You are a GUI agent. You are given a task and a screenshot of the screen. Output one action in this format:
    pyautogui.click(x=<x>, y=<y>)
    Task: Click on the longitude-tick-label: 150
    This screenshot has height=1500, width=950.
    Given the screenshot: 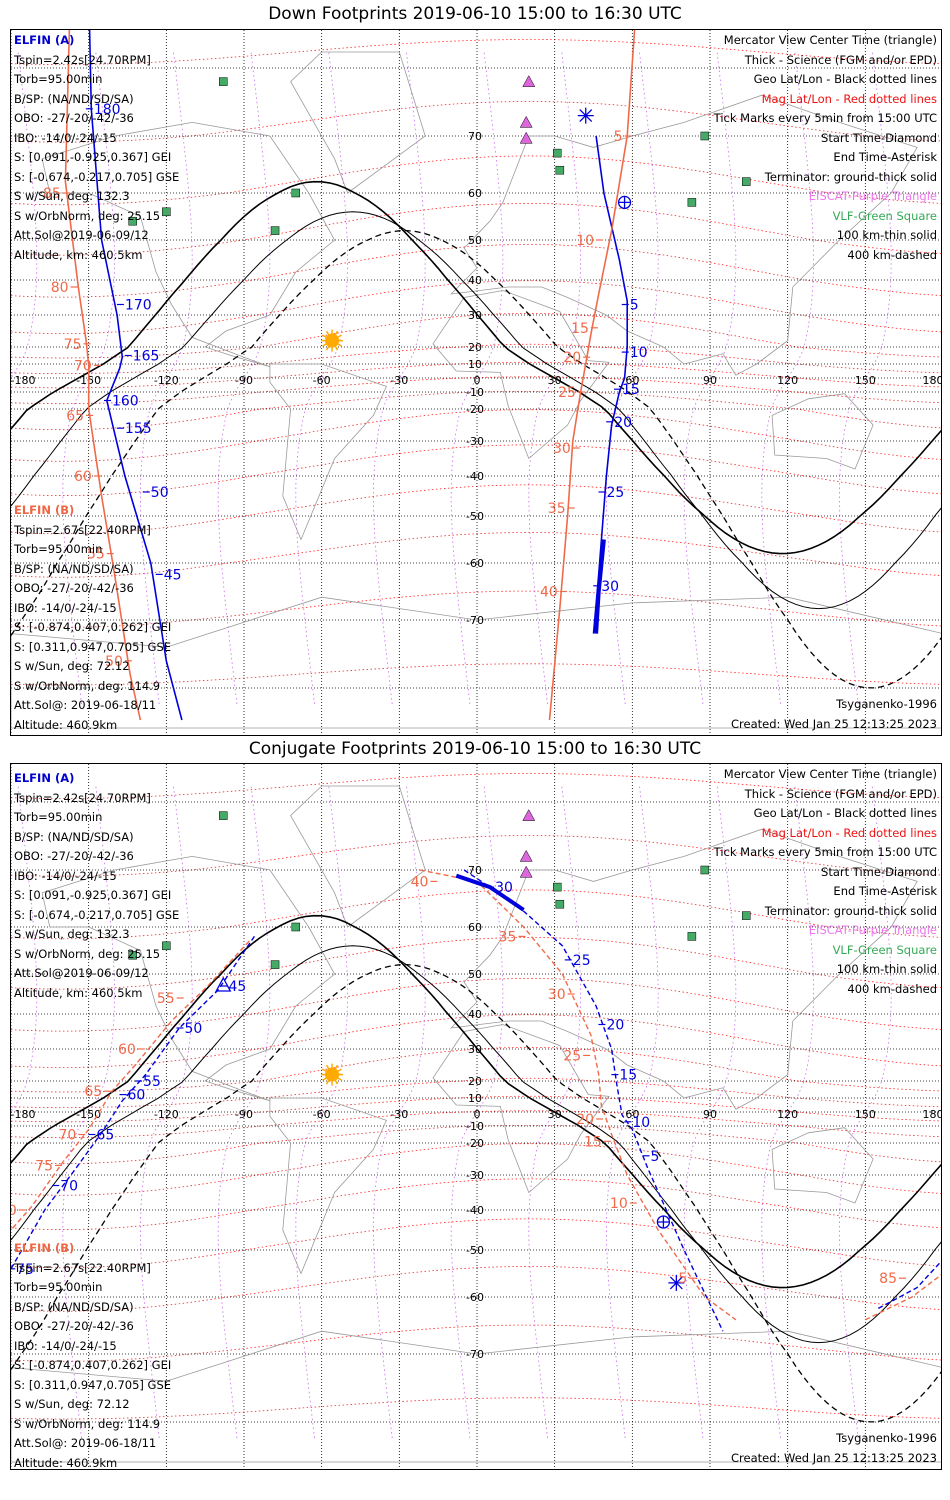 What is the action you would take?
    pyautogui.click(x=865, y=1114)
    